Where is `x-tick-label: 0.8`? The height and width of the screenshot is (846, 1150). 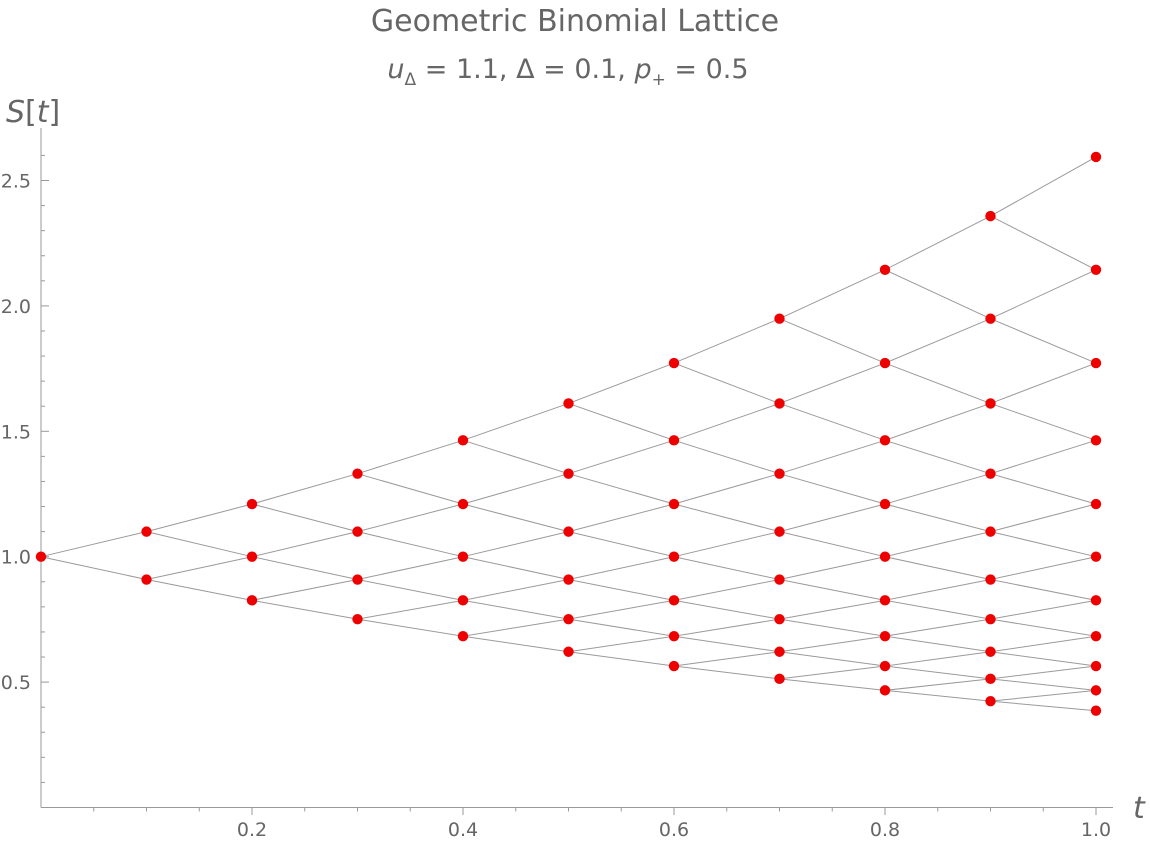
x-tick-label: 0.8 is located at coordinates (885, 830).